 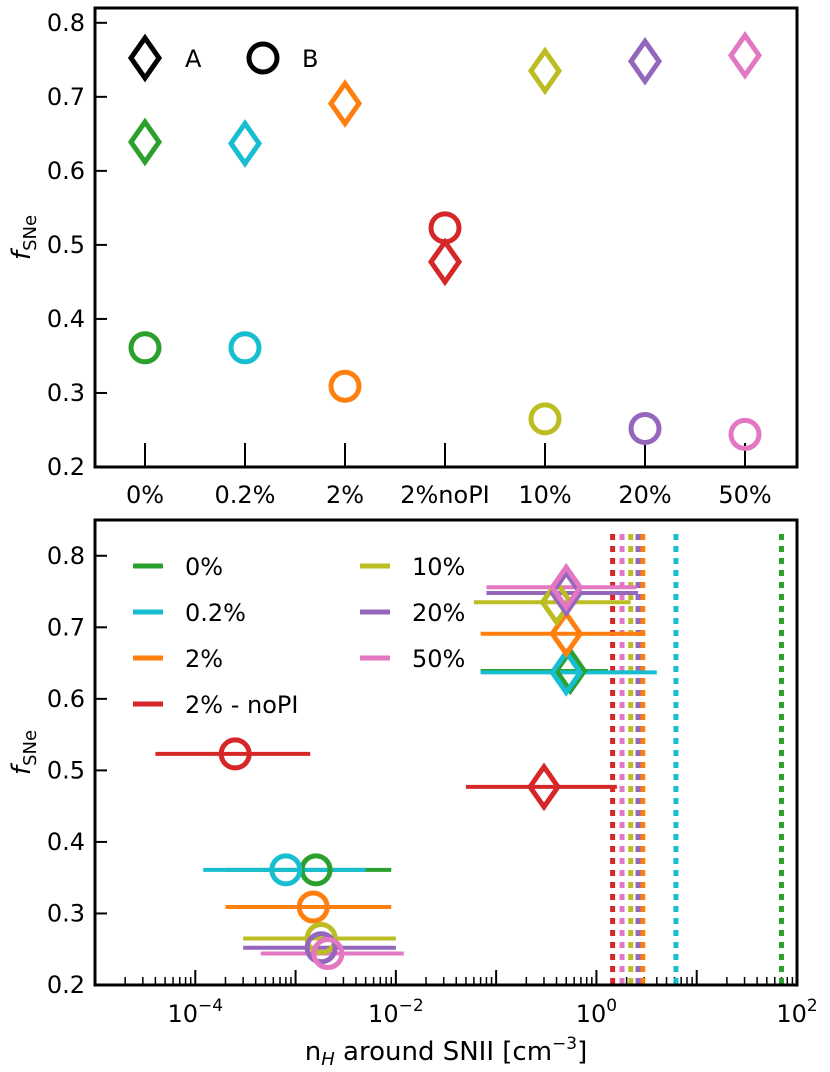 I want to click on x-tick-label: 20%, so click(x=644, y=495).